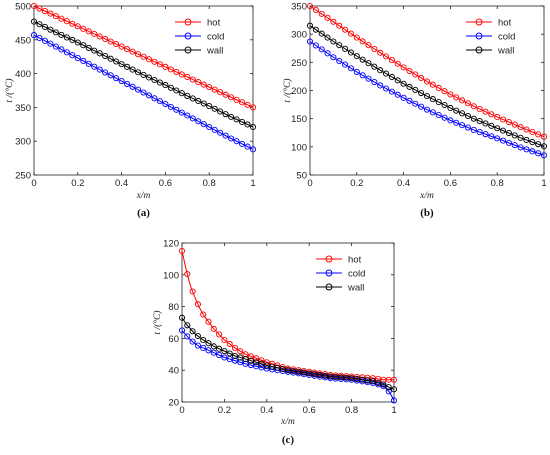 The image size is (550, 455). Describe the element at coordinates (173, 307) in the screenshot. I see `y-tick-label: 80` at that location.